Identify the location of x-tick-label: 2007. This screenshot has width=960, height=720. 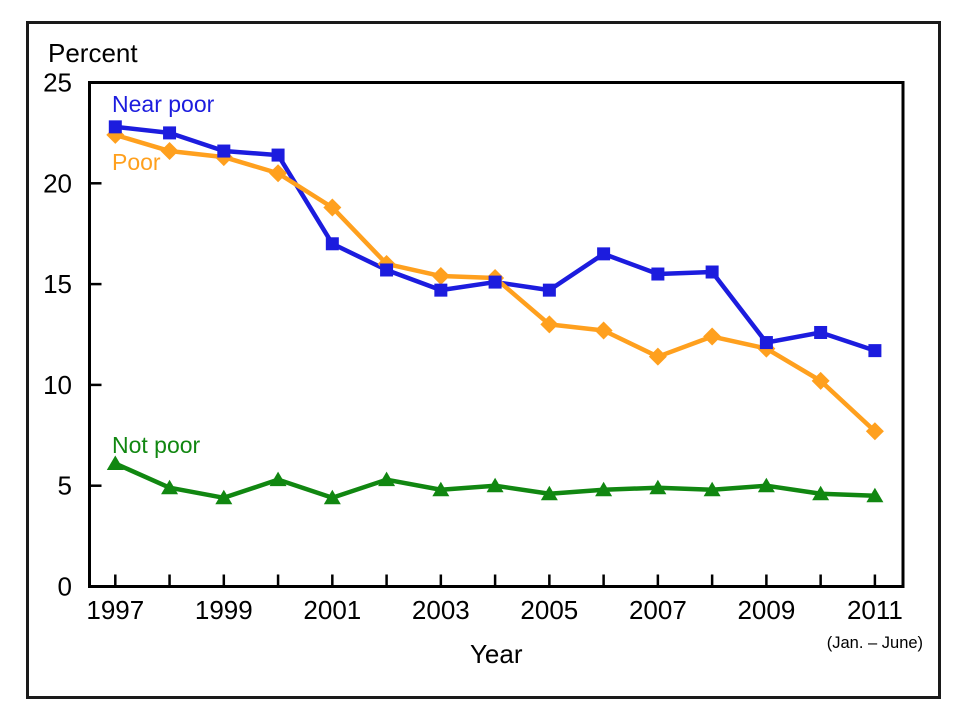
(658, 610).